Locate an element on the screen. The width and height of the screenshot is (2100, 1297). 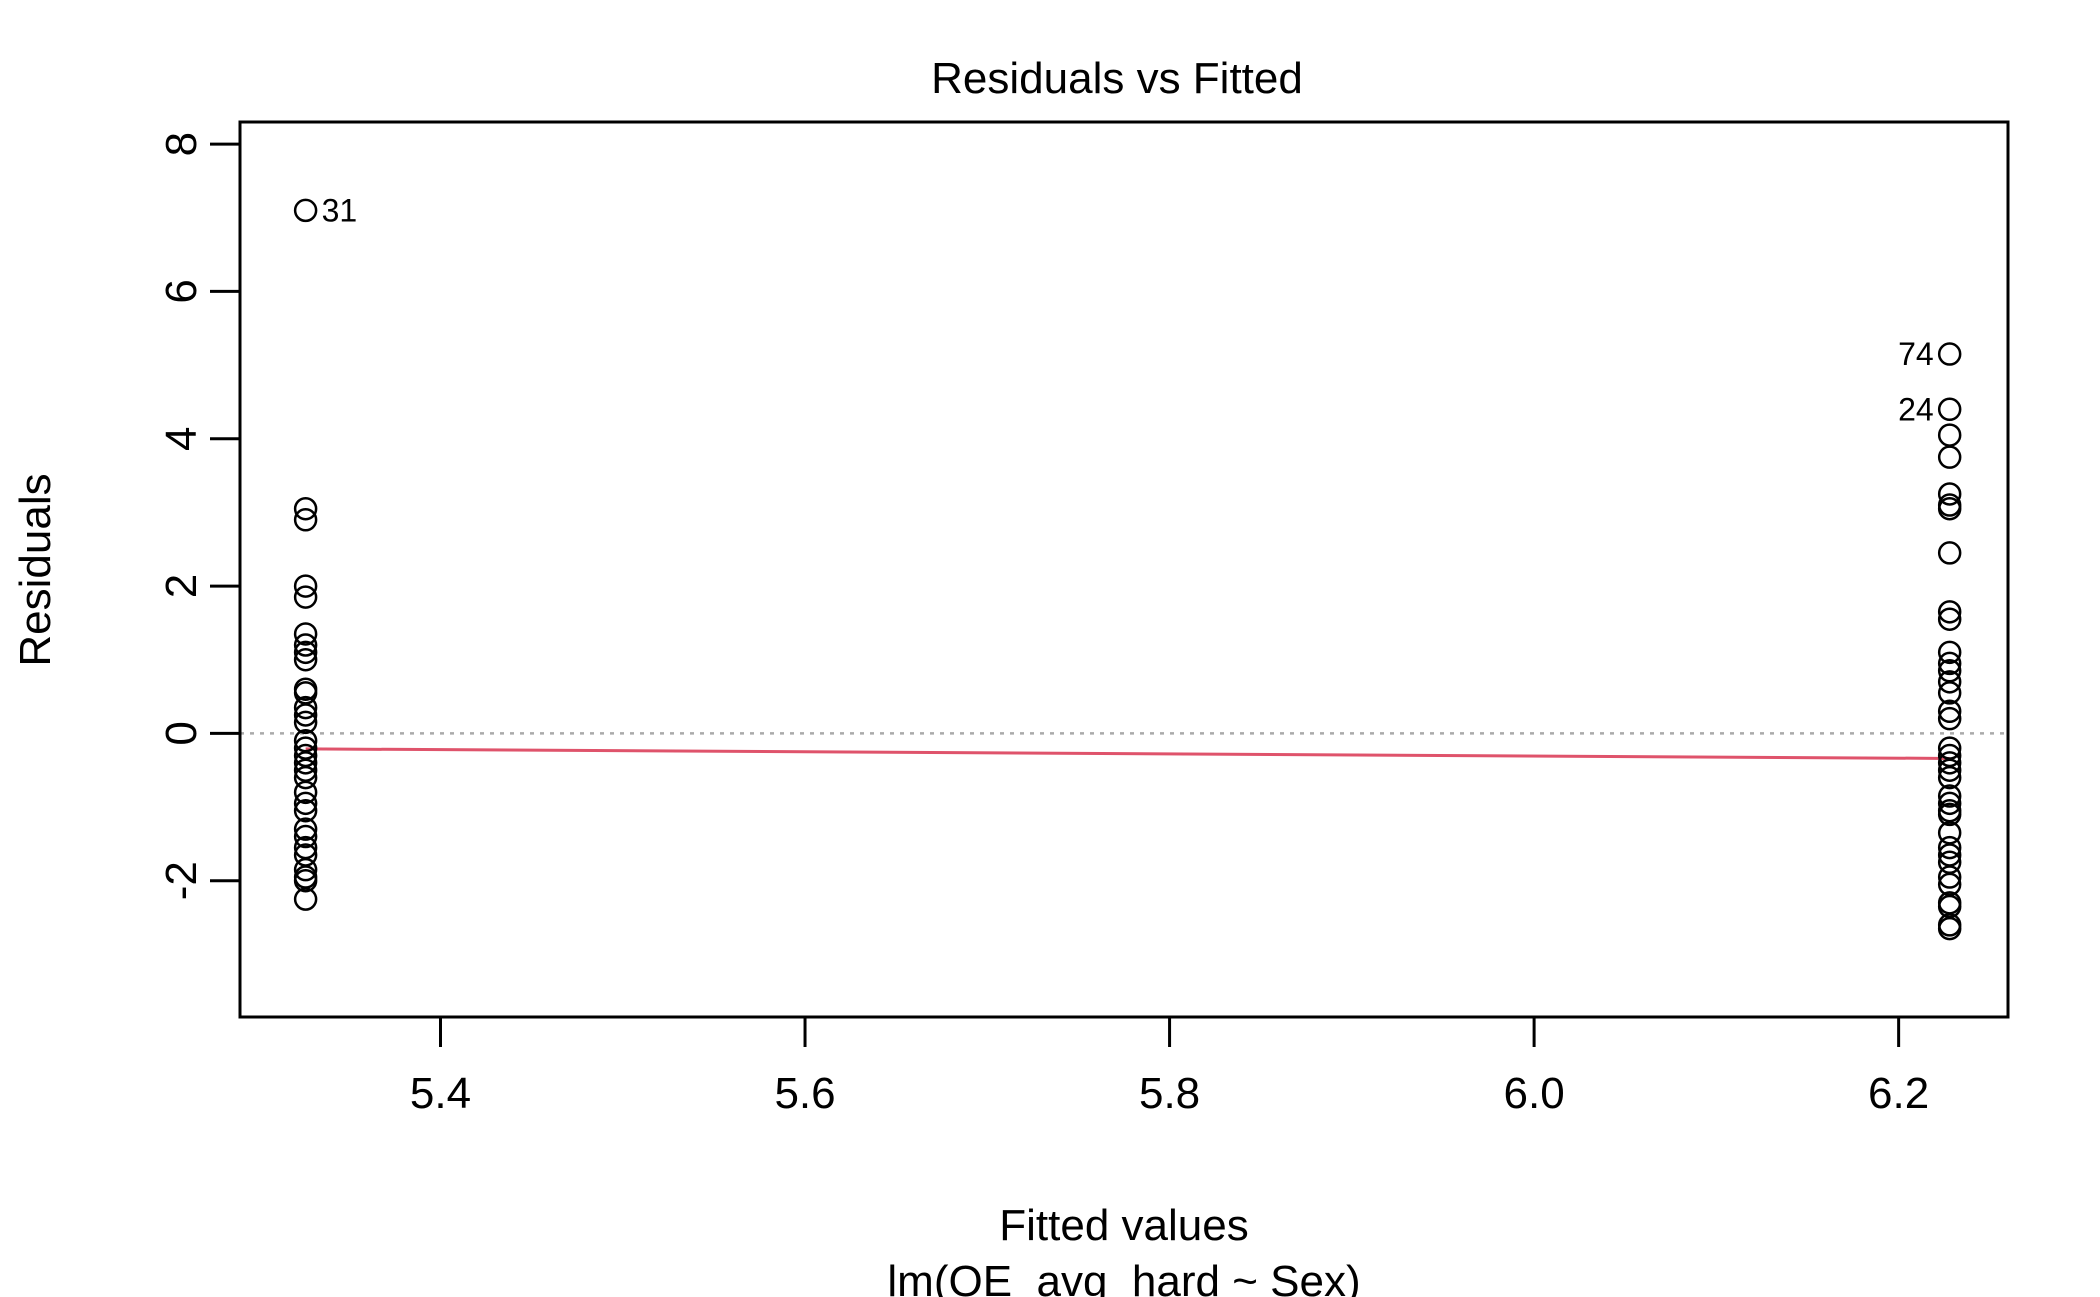
x-tick-label: 6.2 is located at coordinates (1898, 1093).